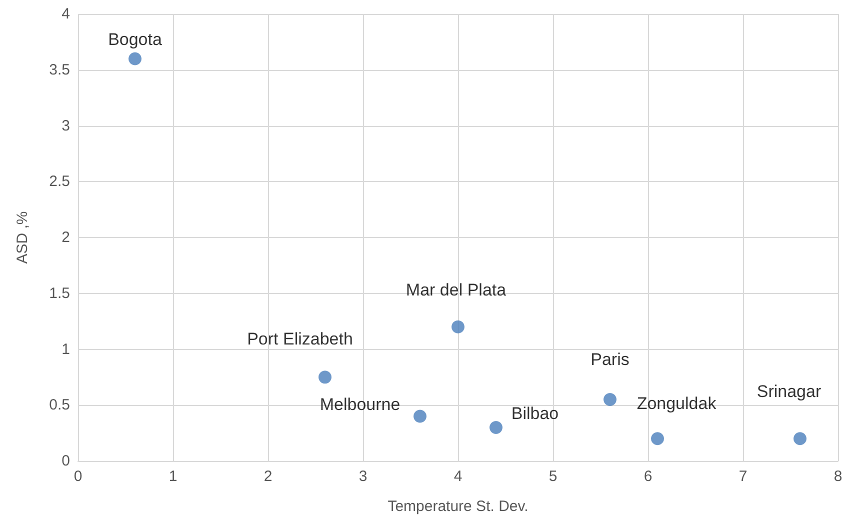  What do you see at coordinates (66, 14) in the screenshot?
I see `y-tick-label: 4` at bounding box center [66, 14].